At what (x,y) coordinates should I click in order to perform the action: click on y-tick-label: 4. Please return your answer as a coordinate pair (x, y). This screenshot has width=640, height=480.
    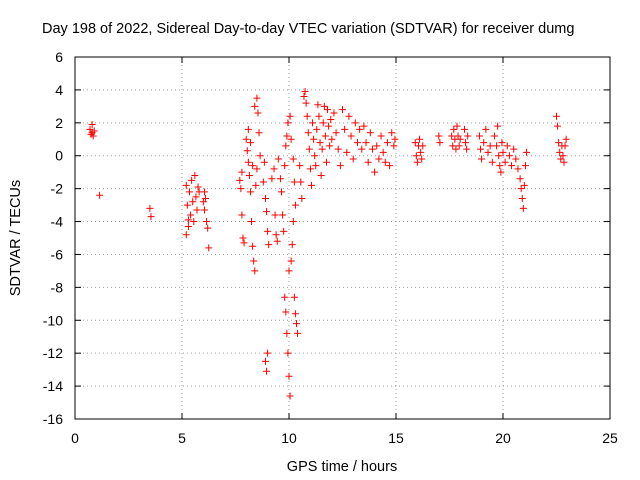
    Looking at the image, I should click on (59, 90).